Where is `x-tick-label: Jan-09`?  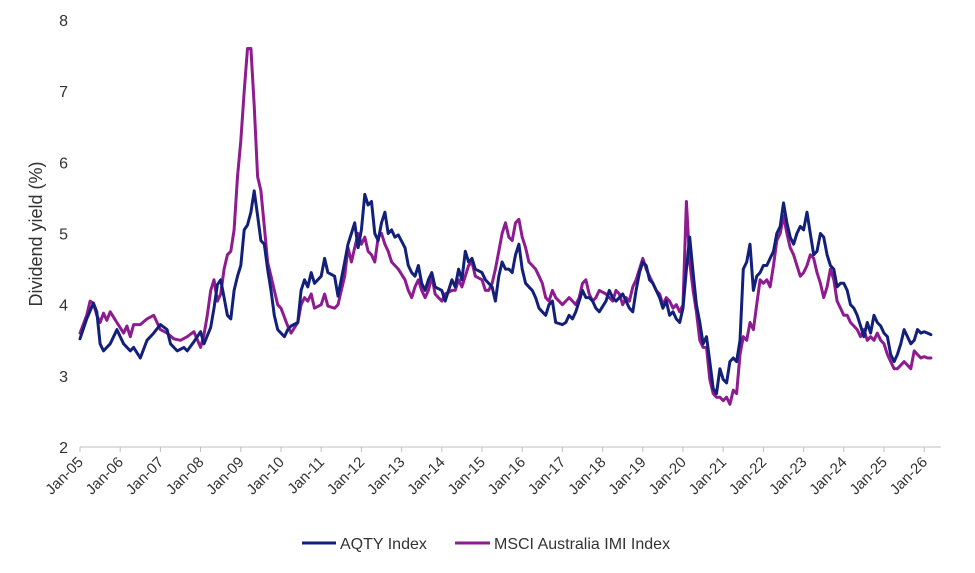
x-tick-label: Jan-09 is located at coordinates (225, 476).